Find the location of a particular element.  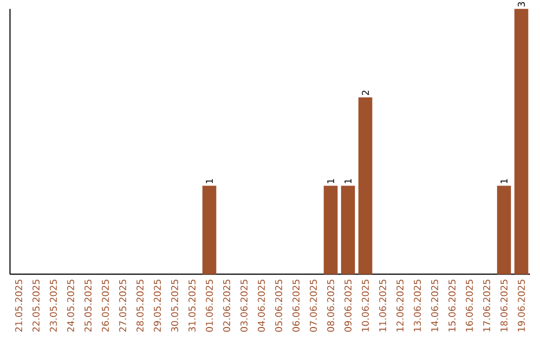

x-tick-label: 03.06.2025 is located at coordinates (244, 306).